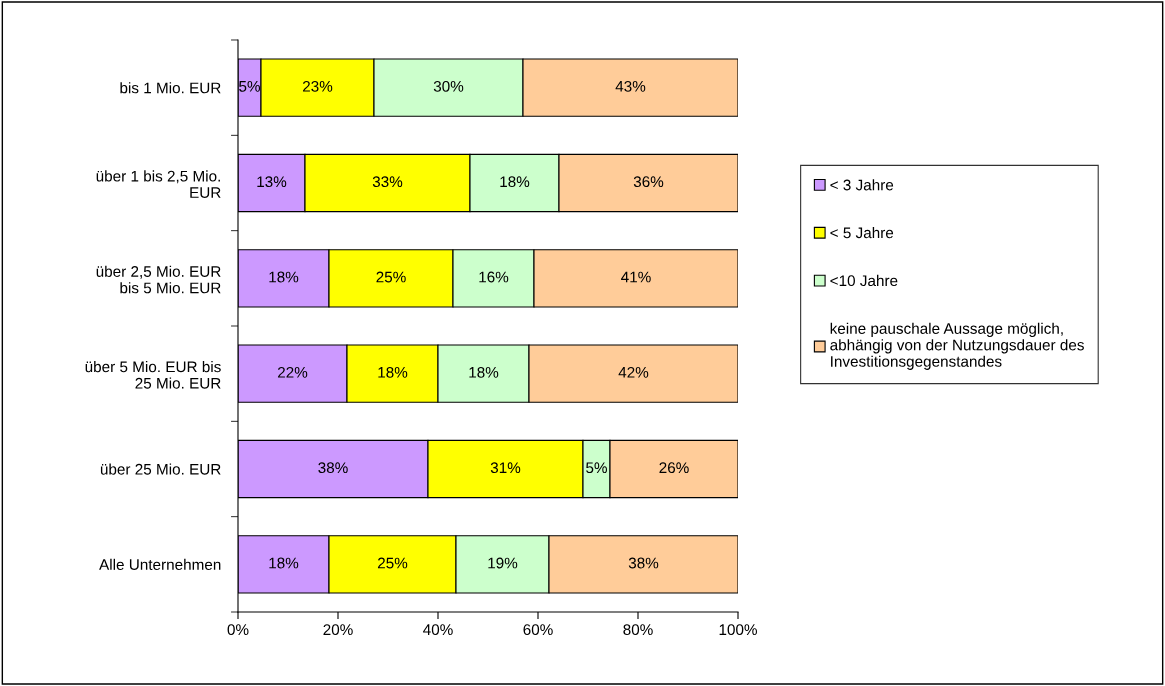 Image resolution: width=1165 pixels, height=686 pixels. Describe the element at coordinates (503, 563) in the screenshot. I see `data-label: 19%` at that location.